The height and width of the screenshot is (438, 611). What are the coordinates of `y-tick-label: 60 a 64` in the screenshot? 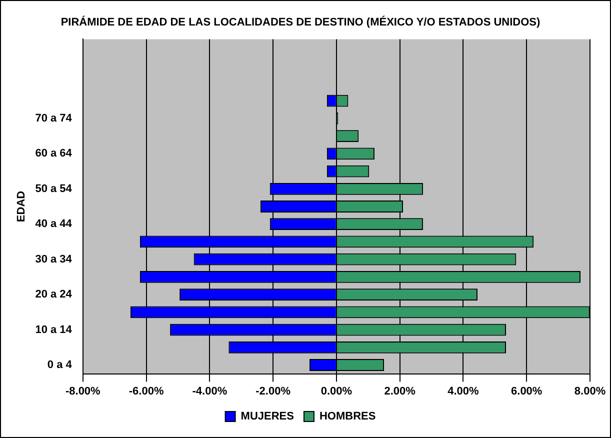 It's located at (54, 154).